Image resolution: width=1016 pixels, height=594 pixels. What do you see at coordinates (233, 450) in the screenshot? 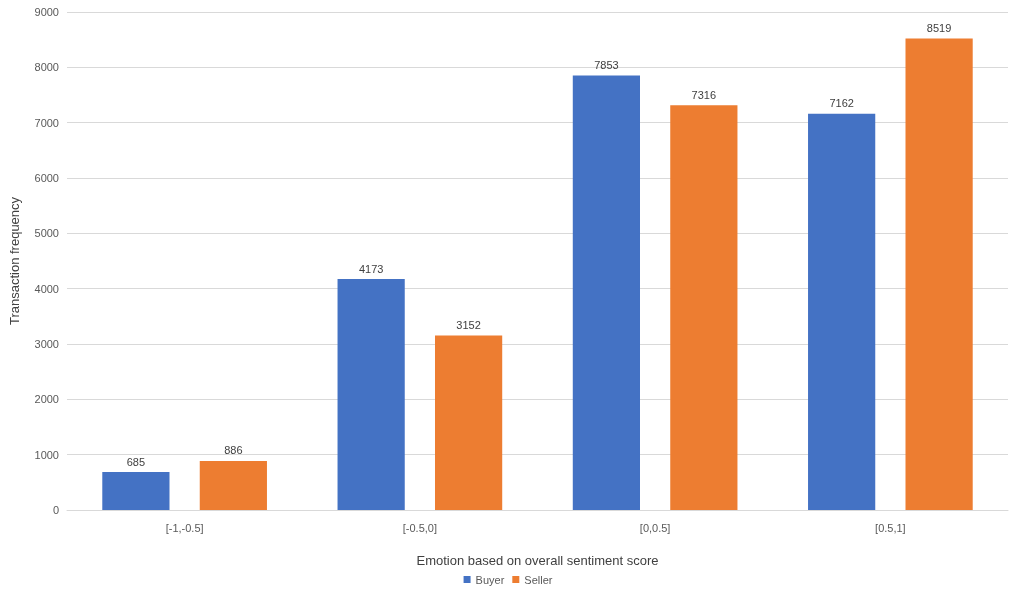
I see `data-label: 886` at bounding box center [233, 450].